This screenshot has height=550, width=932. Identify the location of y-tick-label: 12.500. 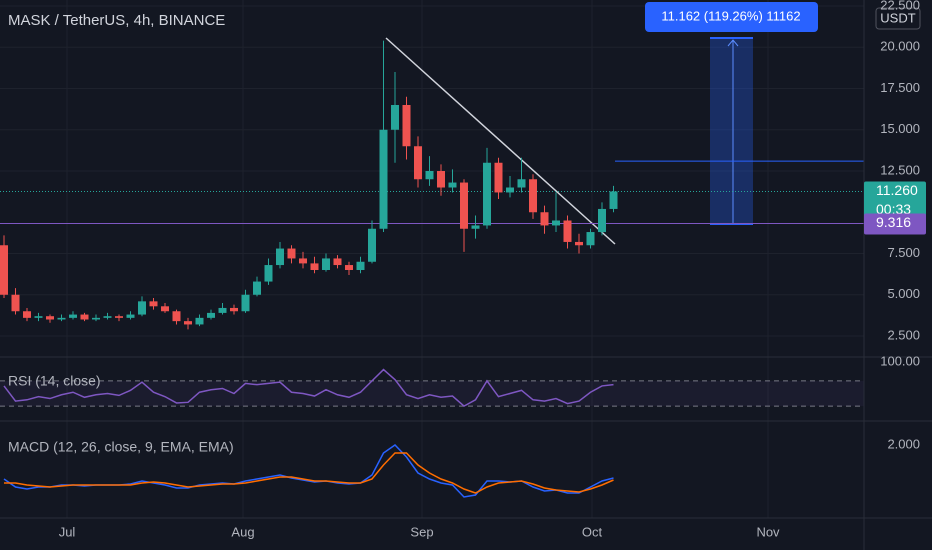
(900, 169).